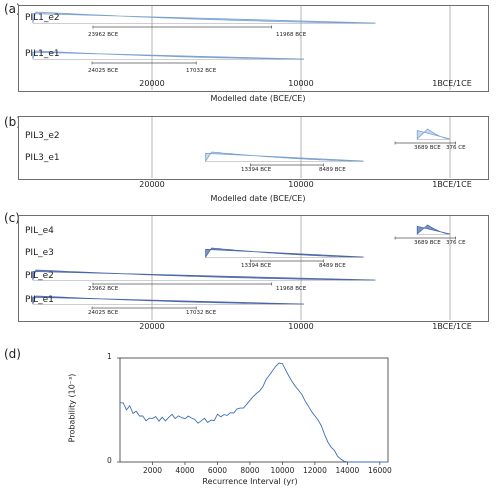 The width and height of the screenshot is (500, 494). Describe the element at coordinates (39, 300) in the screenshot. I see `series-label-pil-e1: PIL_e1` at that location.